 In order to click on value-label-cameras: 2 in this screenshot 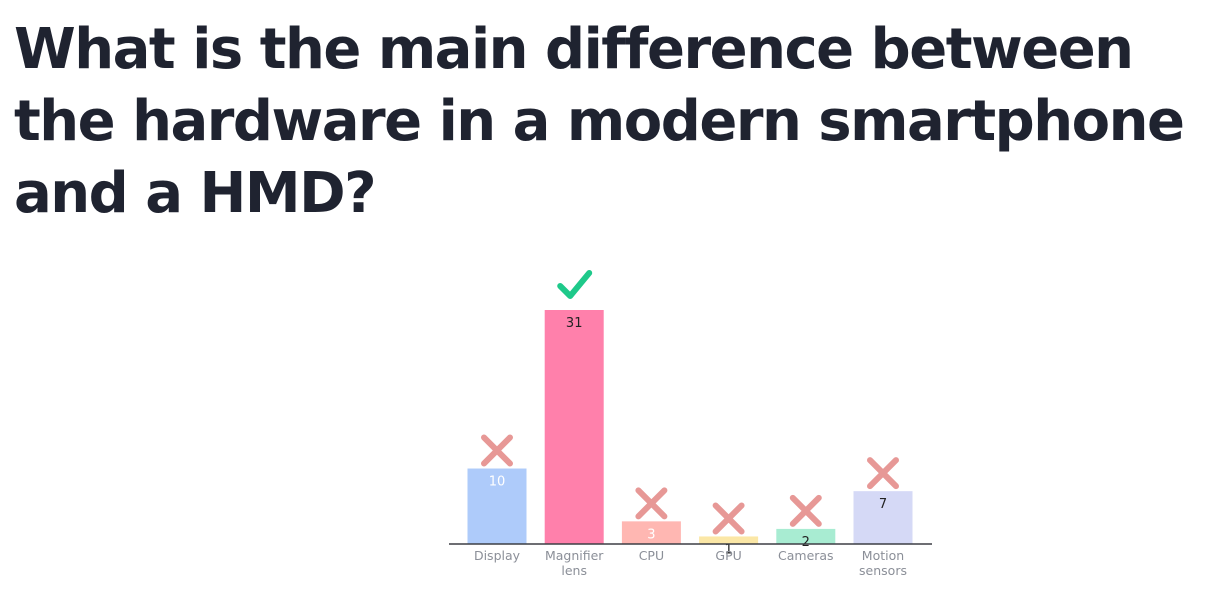, I will do `click(806, 542)`.